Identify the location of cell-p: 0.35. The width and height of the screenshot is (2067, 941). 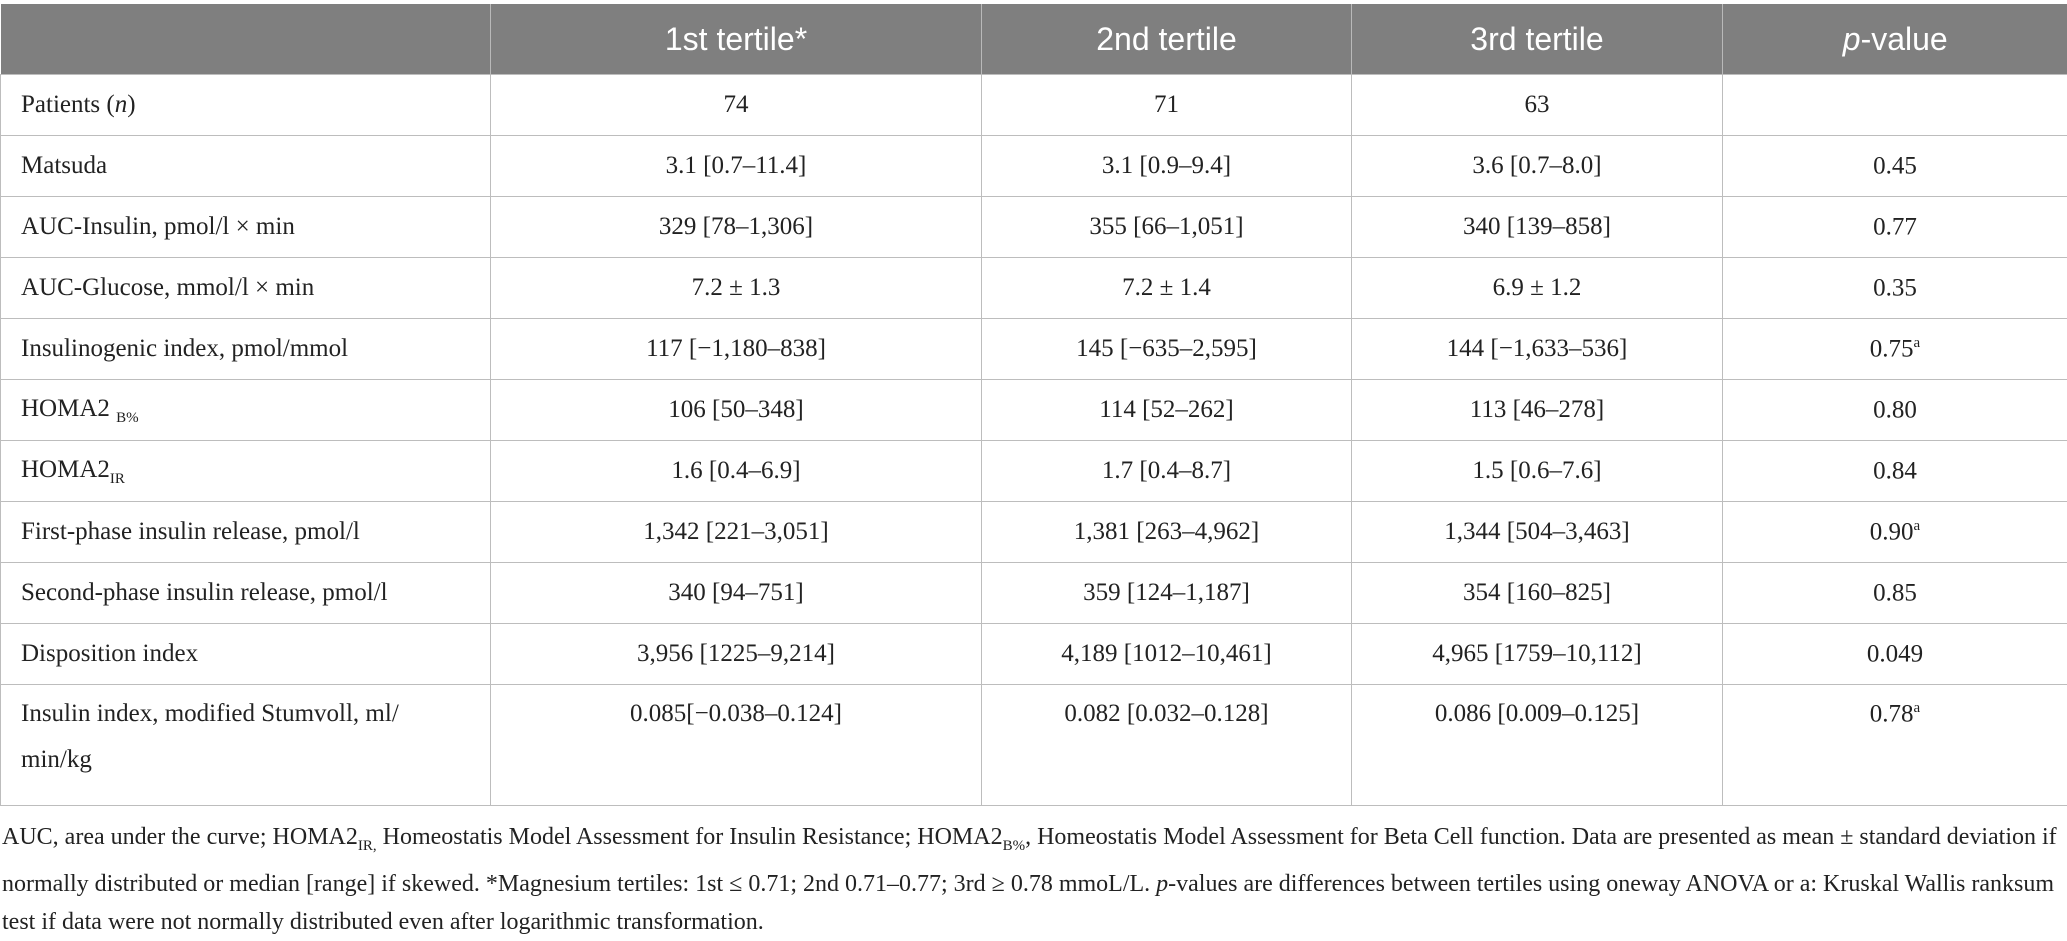
(1895, 288).